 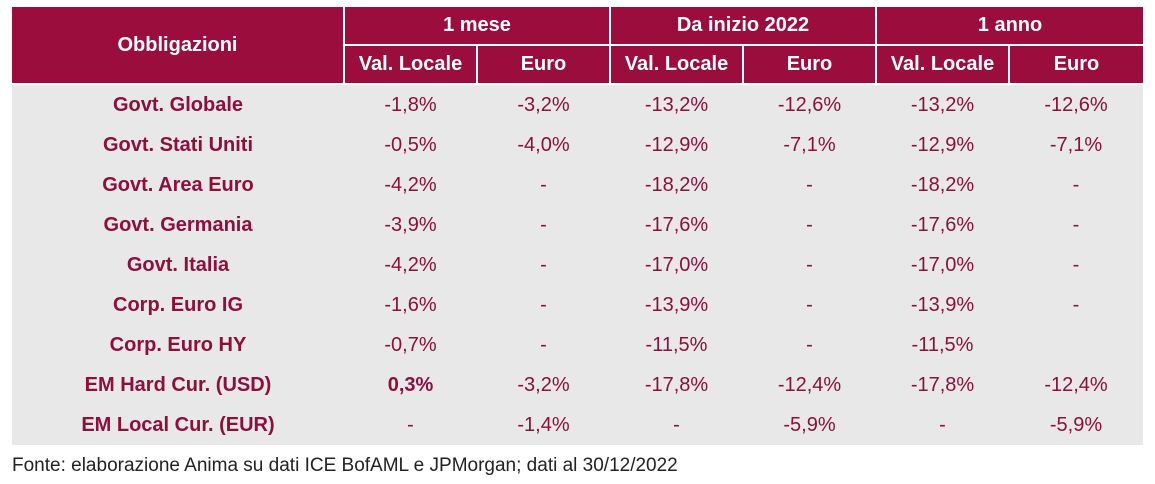 I want to click on row-label: EM Hard Cur. (USD), so click(x=178, y=385).